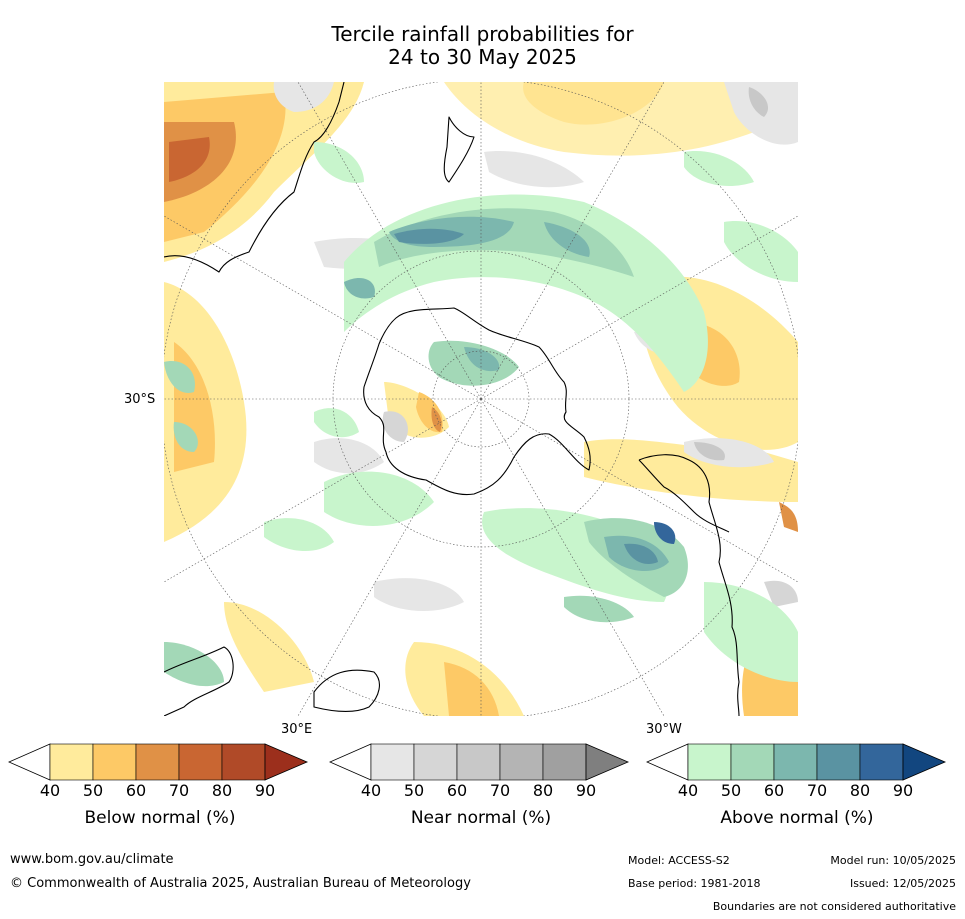 The height and width of the screenshot is (919, 965). Describe the element at coordinates (199, 681) in the screenshot. I see `africa-coast` at that location.